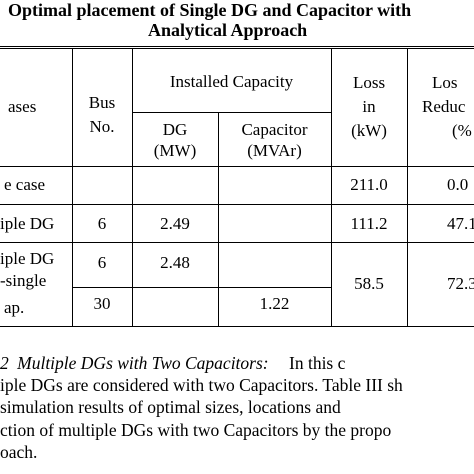  Describe the element at coordinates (444, 106) in the screenshot. I see `header-reduction-line2: Reduc` at that location.